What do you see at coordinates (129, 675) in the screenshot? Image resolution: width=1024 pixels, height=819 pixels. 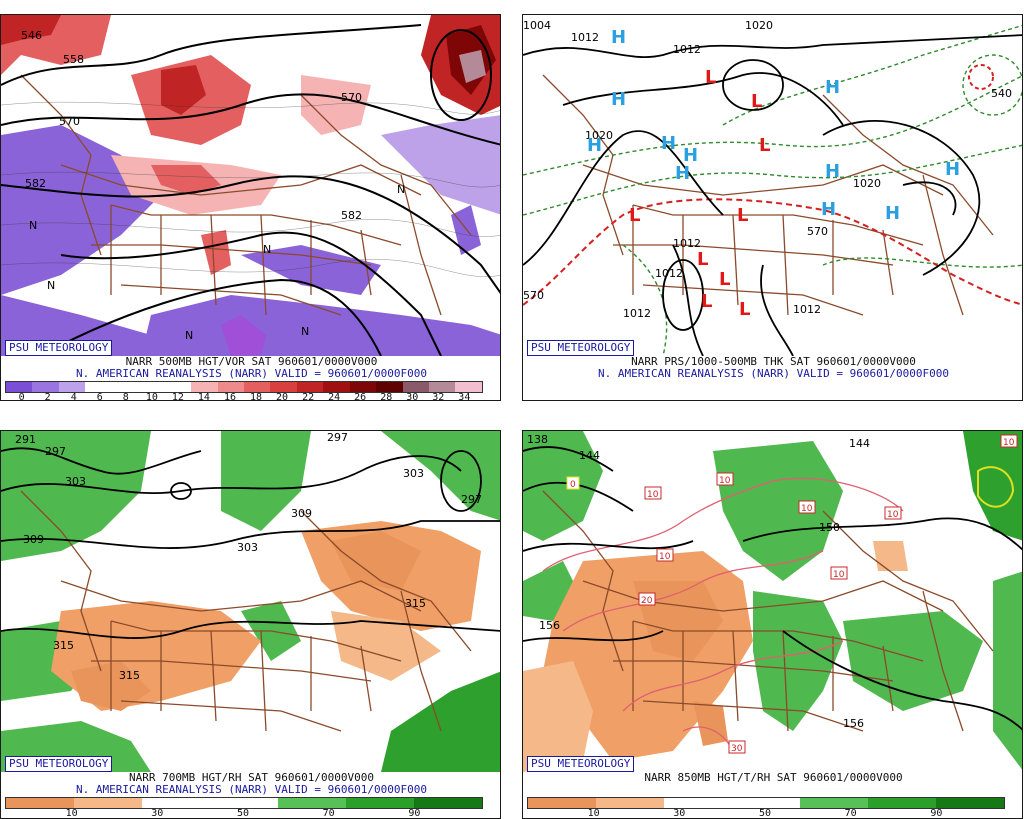 I see `contour-label: 315` at bounding box center [129, 675].